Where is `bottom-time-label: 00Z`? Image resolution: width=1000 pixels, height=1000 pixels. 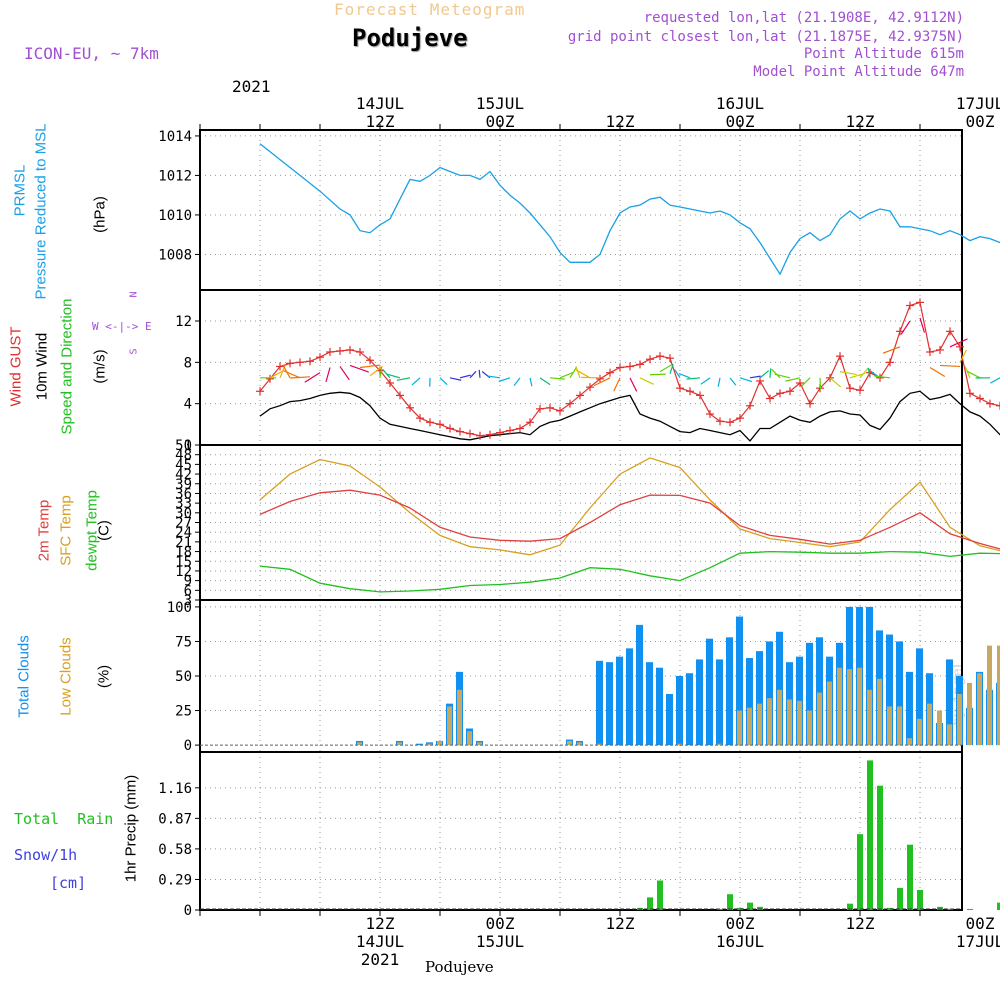
bottom-time-label: 00Z is located at coordinates (740, 923).